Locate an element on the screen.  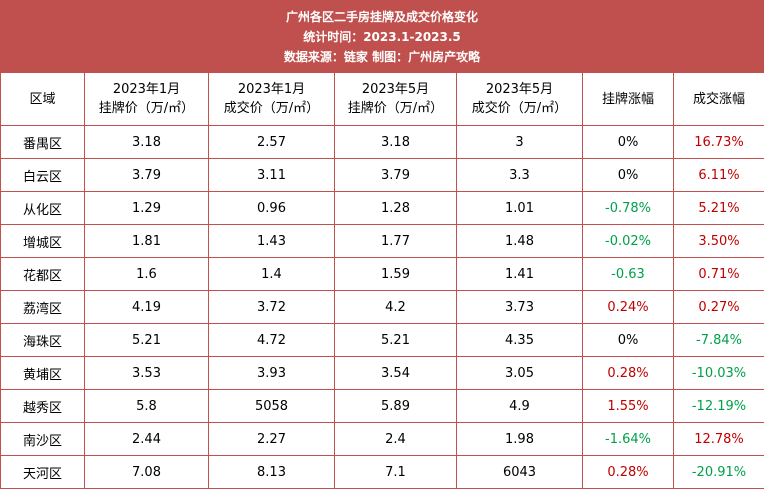
table-row: 荔湾区 4.19 3.72 4.2 3.73 0.24% 0.27% is located at coordinates (382, 307).